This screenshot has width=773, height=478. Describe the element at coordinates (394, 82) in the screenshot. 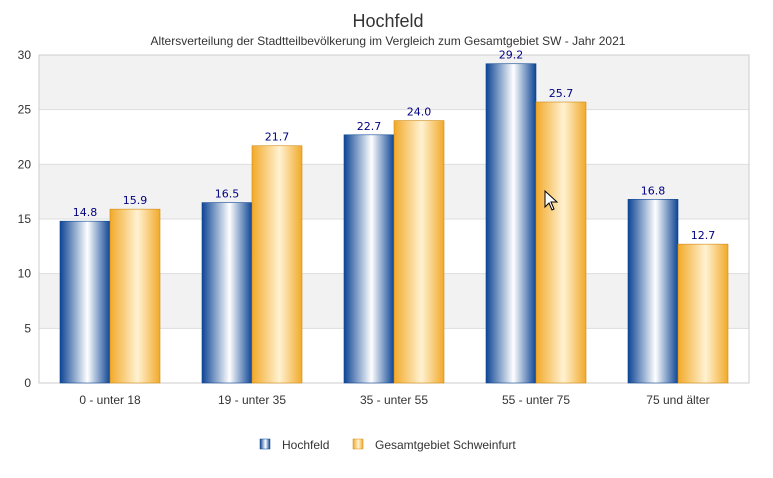

I see `grid-band` at that location.